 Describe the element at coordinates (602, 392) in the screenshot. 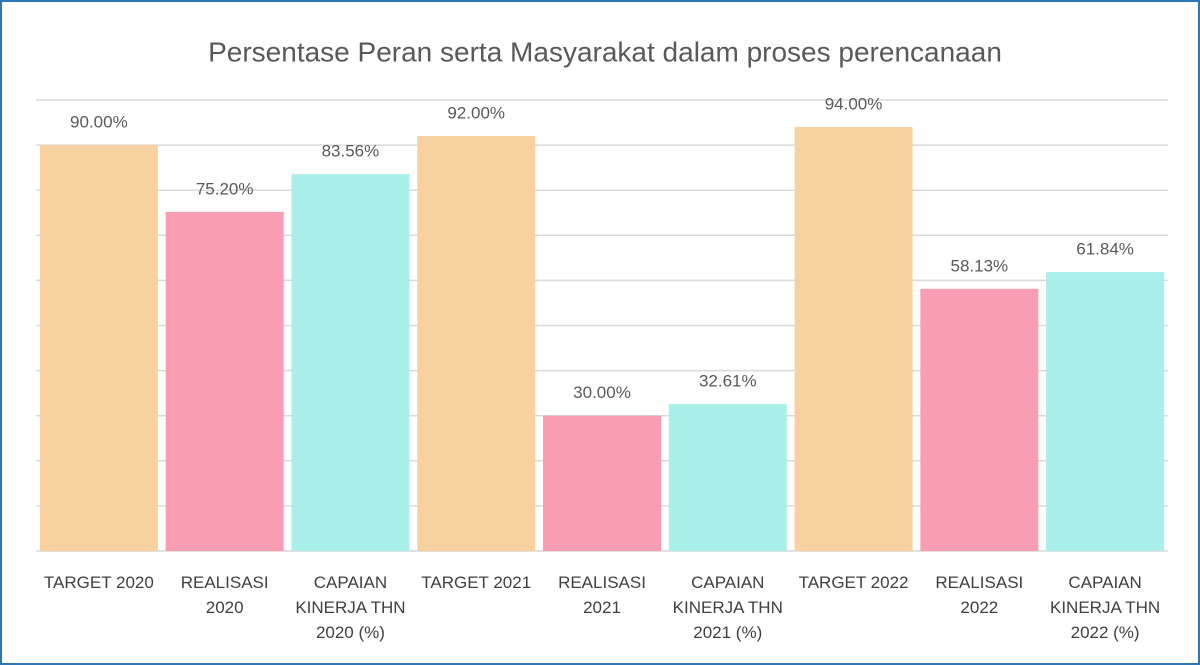

I see `data-label: 30.00%` at that location.